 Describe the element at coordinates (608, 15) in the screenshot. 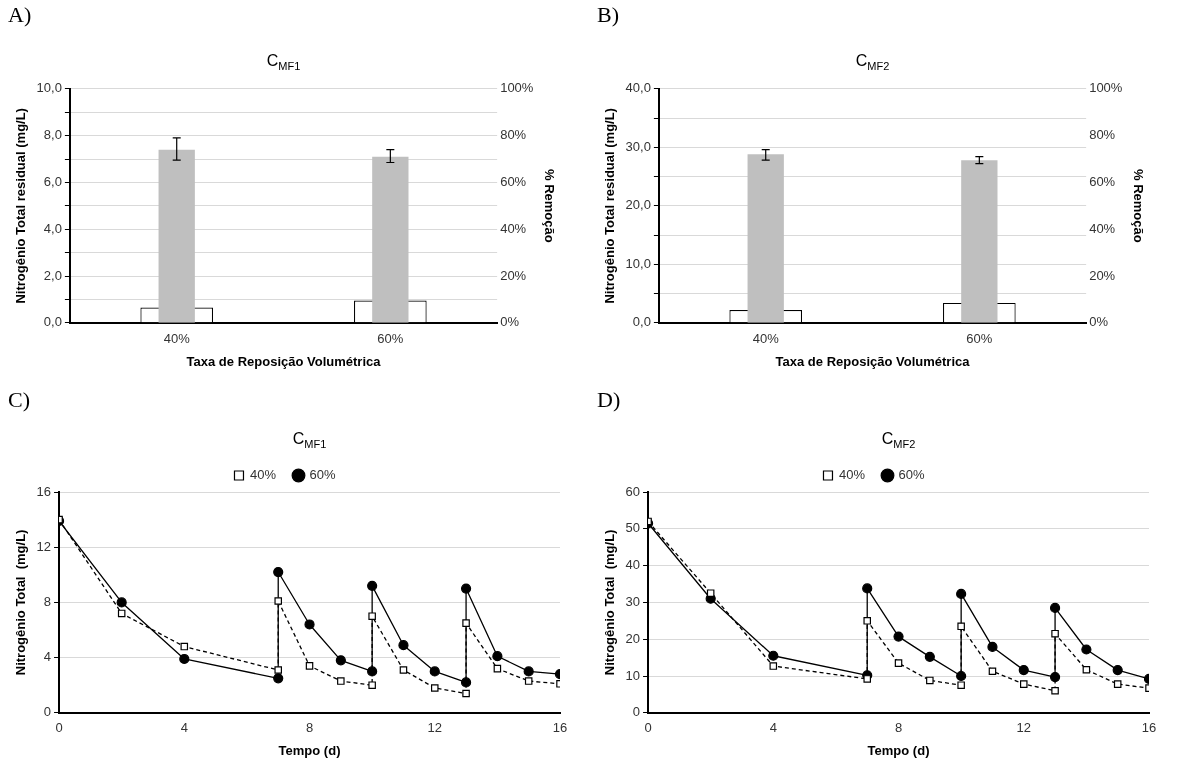

I see `text: B)` at that location.